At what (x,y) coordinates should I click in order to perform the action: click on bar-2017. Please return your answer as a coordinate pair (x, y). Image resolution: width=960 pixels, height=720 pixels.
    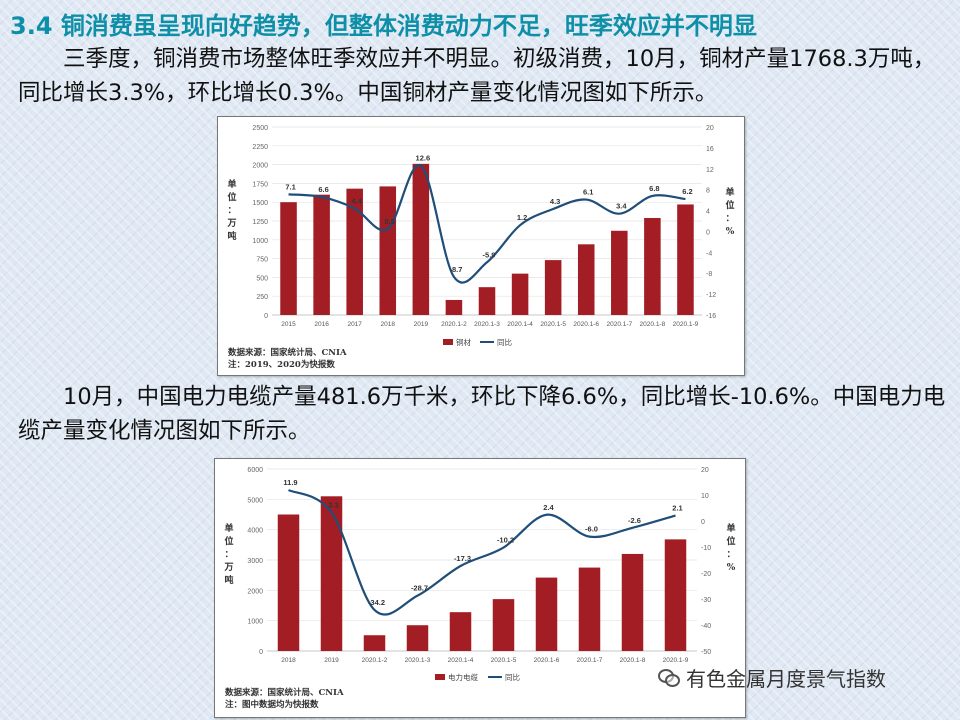
    Looking at the image, I should click on (354, 251).